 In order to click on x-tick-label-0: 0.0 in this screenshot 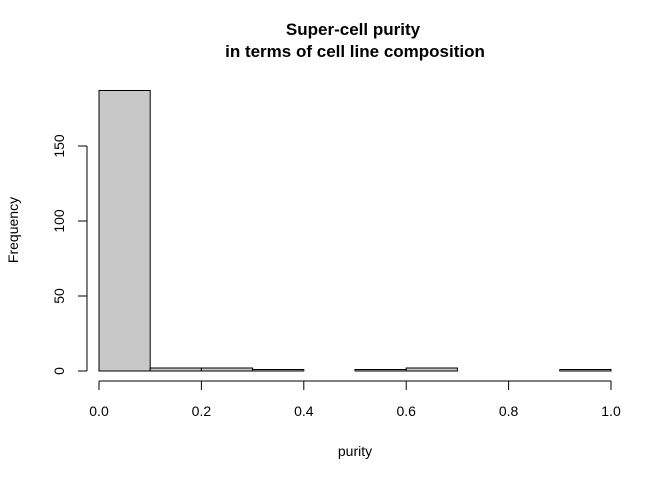, I will do `click(99, 411)`.